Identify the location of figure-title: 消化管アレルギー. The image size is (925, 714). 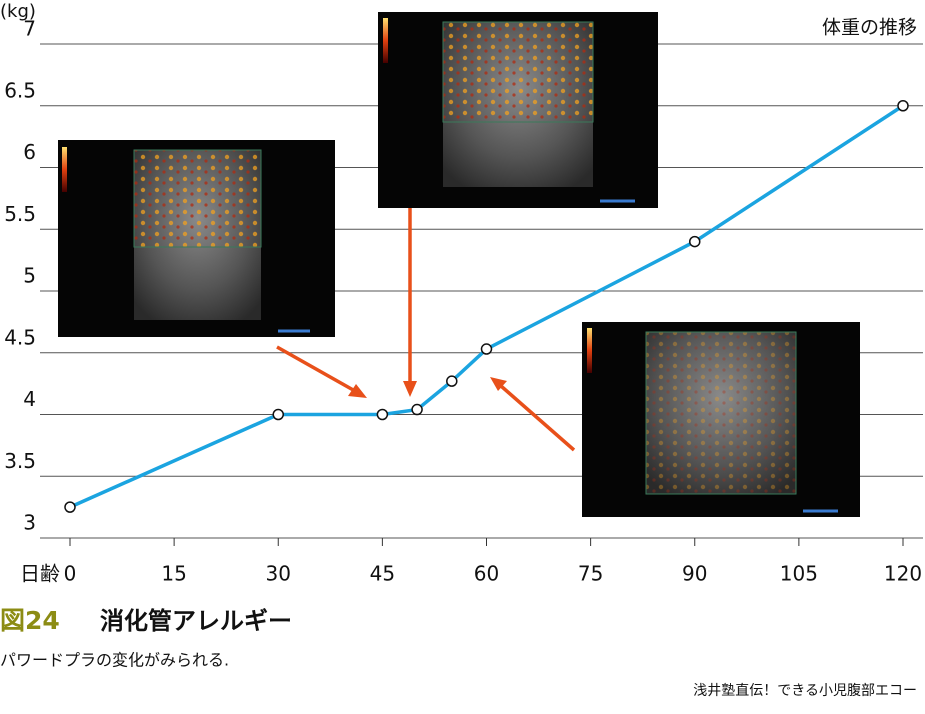
(196, 621).